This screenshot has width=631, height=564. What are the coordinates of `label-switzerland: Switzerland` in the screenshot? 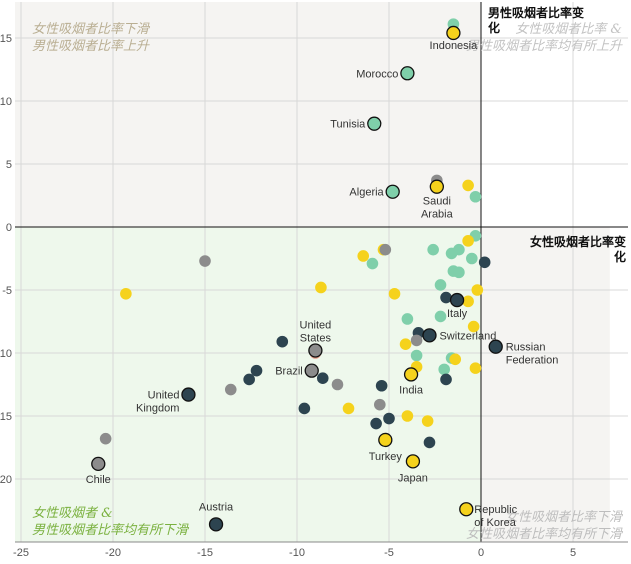 It's located at (467, 336).